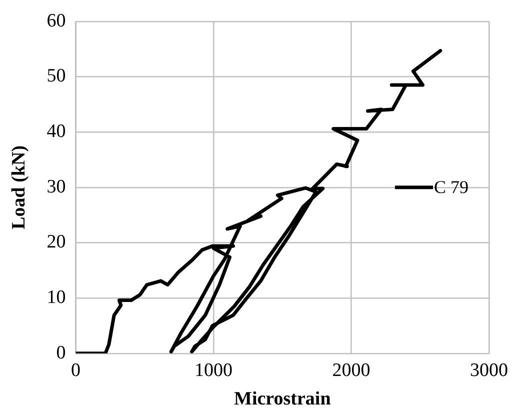 This screenshot has width=515, height=417. Describe the element at coordinates (61, 353) in the screenshot. I see `y-tick-label: 0` at that location.